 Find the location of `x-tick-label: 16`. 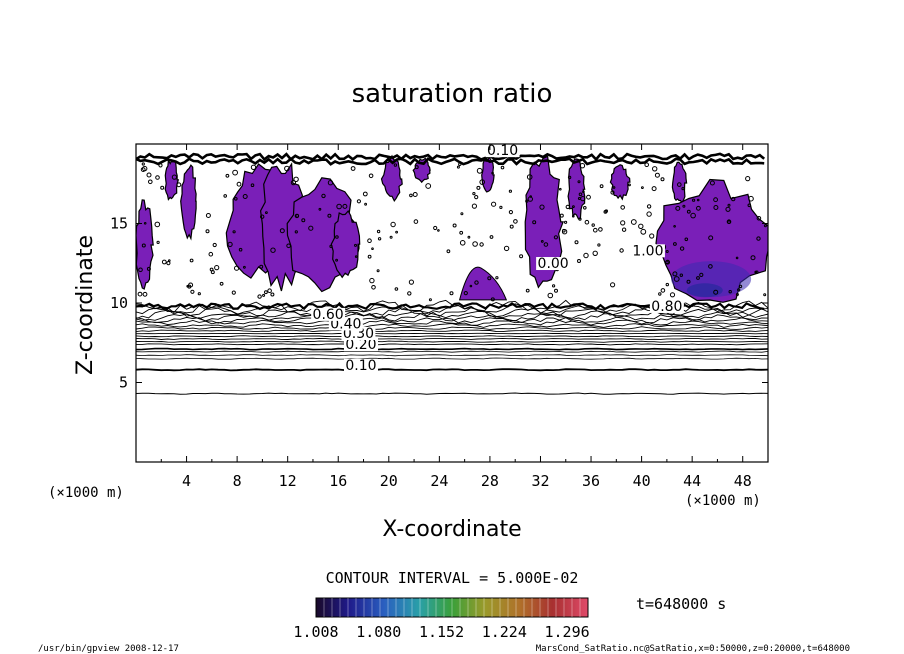

x-tick-label: 16 is located at coordinates (338, 481).